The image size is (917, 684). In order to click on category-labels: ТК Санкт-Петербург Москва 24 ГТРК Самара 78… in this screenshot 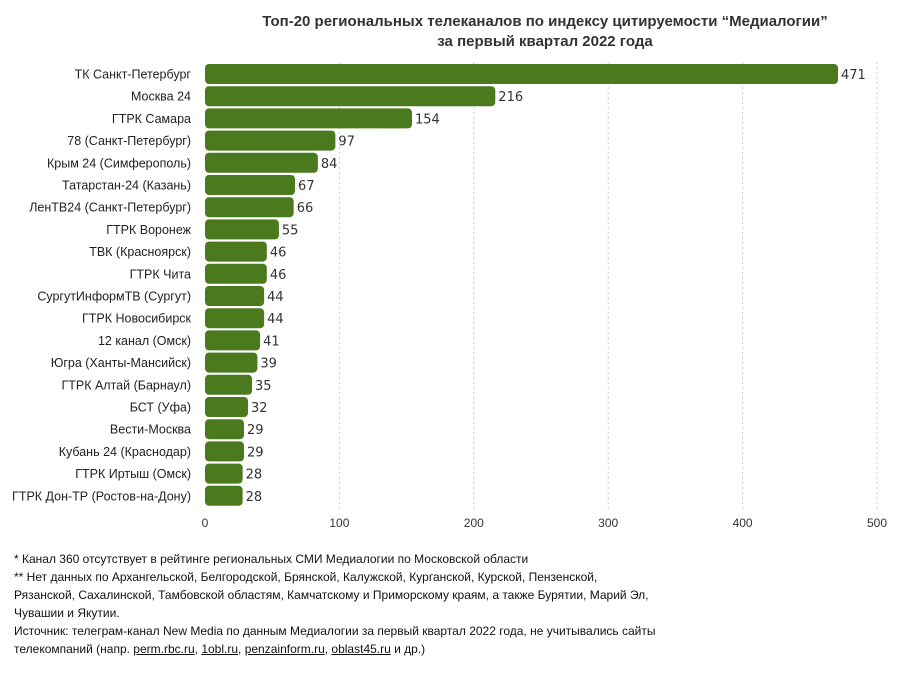, I will do `click(102, 286)`.